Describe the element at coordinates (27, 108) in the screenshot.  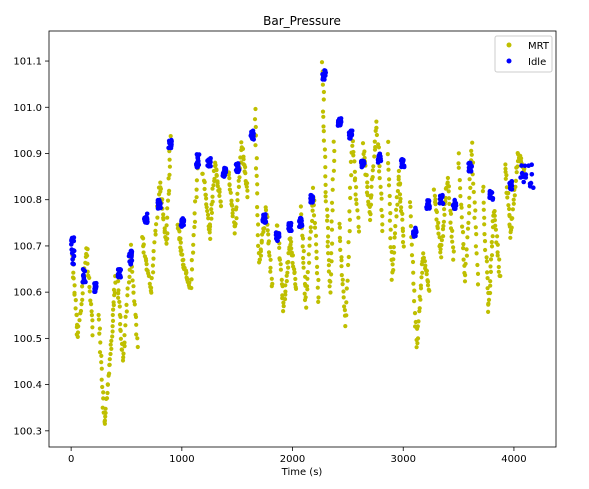
I see `y-tick-label: 101.0` at that location.